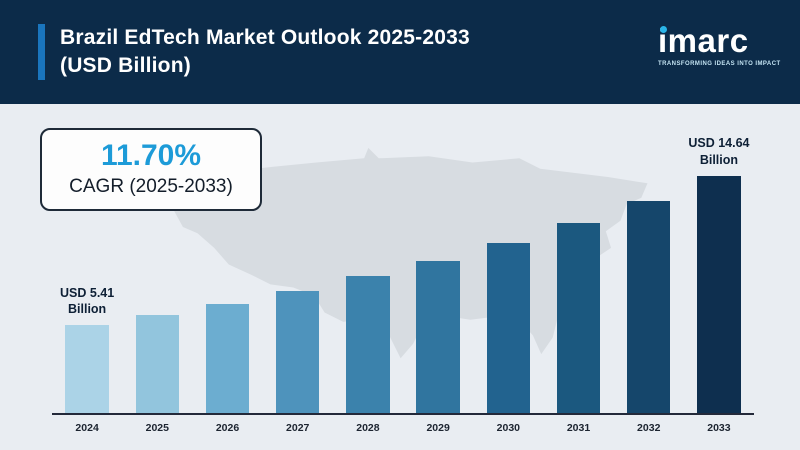 The height and width of the screenshot is (450, 800). I want to click on bar-group-2030, so click(508, 327).